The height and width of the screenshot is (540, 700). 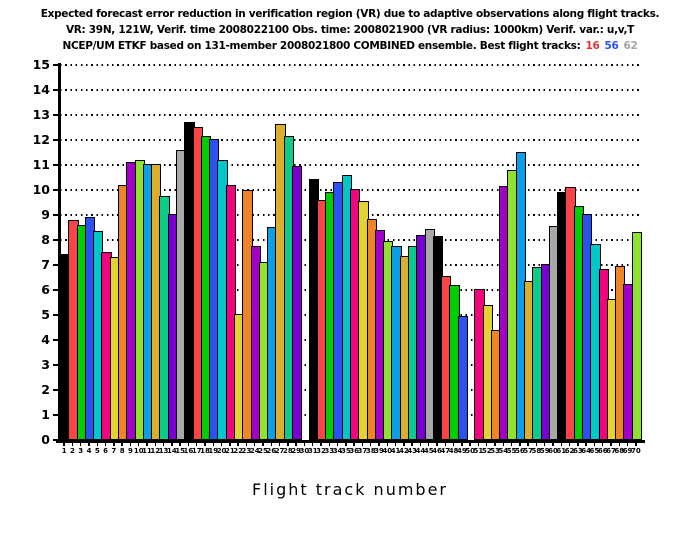 What do you see at coordinates (296, 451) in the screenshot?
I see `x-tick-label-29: 29` at bounding box center [296, 451].